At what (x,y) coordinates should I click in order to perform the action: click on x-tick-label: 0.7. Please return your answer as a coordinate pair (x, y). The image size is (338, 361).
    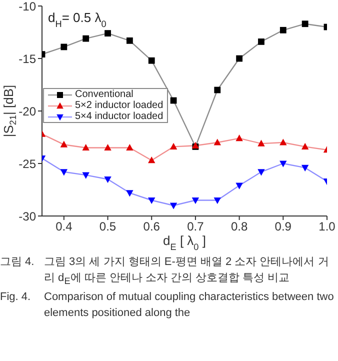
    Looking at the image, I should click on (195, 227).